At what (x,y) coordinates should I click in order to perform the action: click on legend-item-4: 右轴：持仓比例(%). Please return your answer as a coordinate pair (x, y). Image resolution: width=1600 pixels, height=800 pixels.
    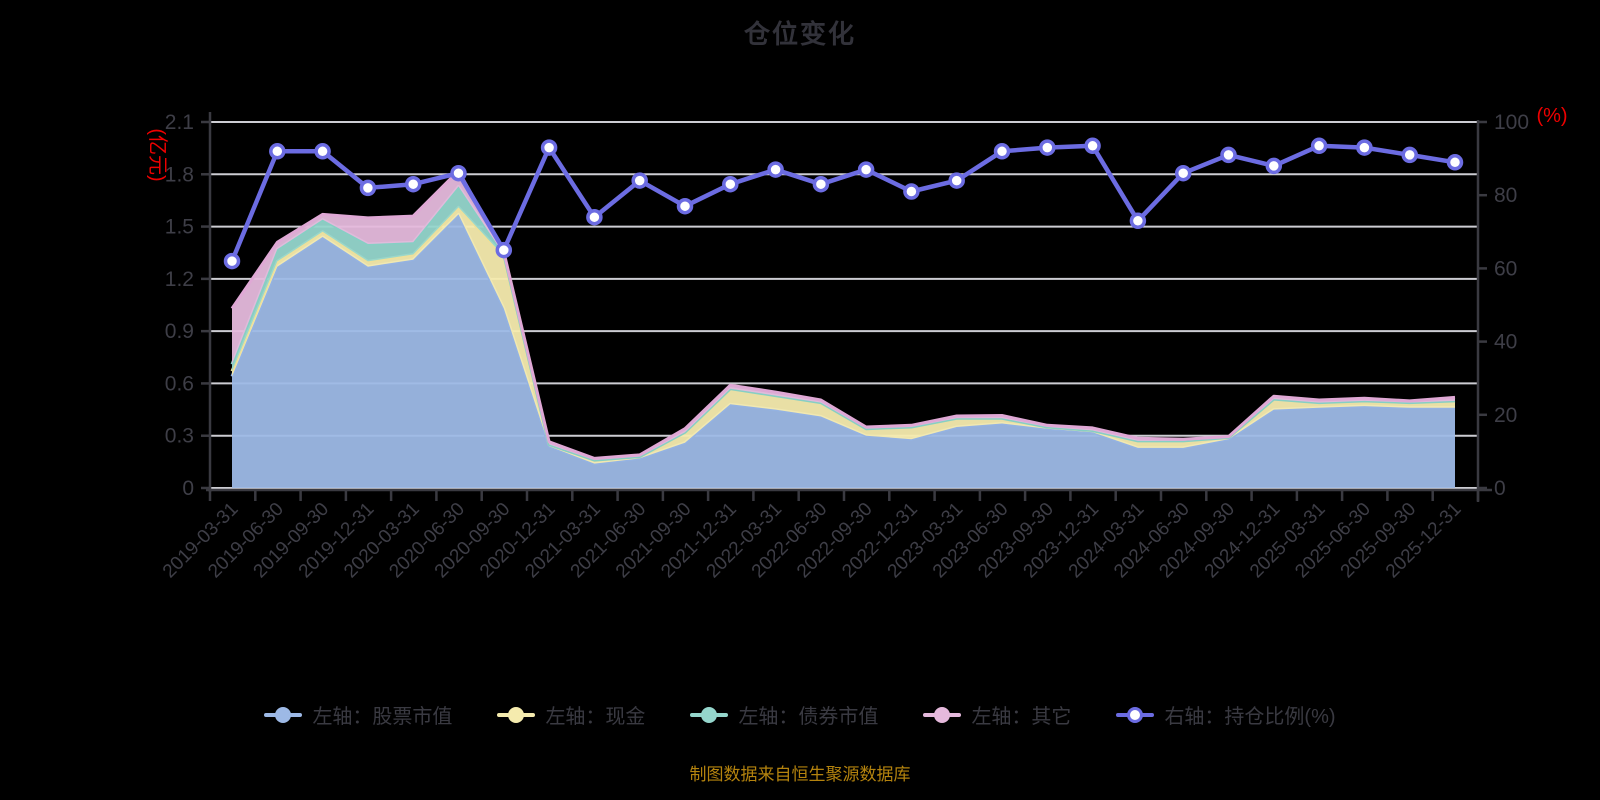
    Looking at the image, I should click on (1226, 714).